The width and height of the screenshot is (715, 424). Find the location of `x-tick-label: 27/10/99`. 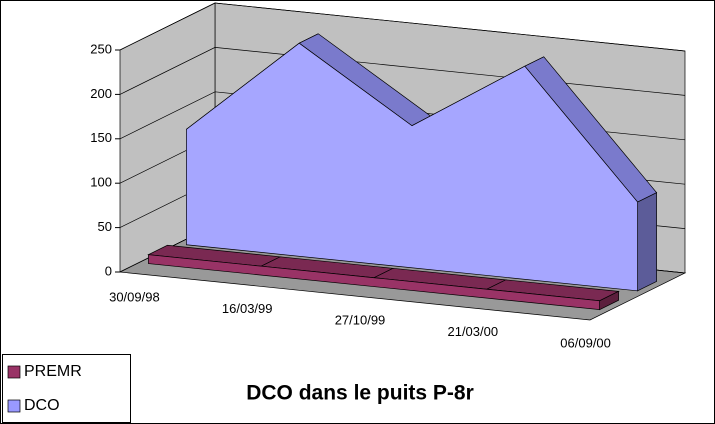

x-tick-label: 27/10/99 is located at coordinates (360, 319).